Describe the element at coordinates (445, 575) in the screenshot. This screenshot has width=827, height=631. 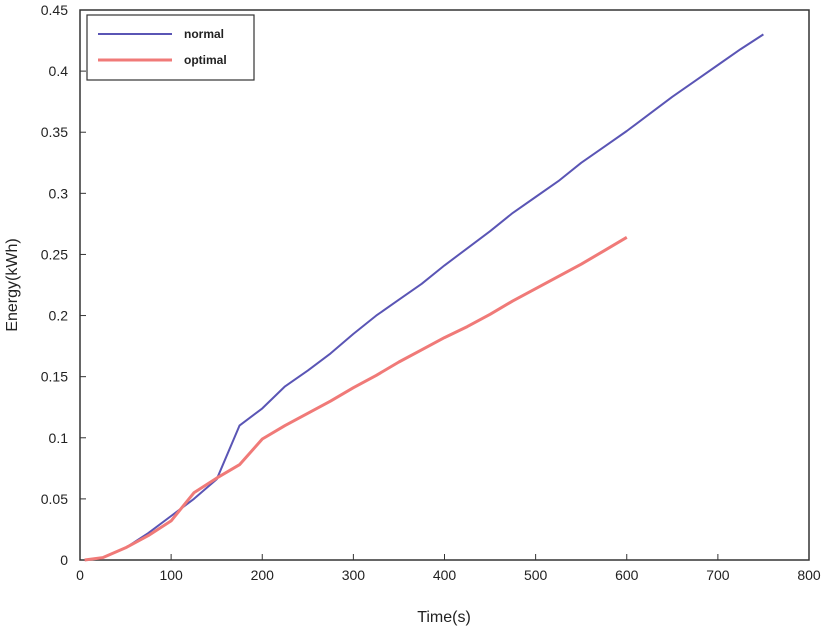
I see `x-tick-label: 400` at that location.